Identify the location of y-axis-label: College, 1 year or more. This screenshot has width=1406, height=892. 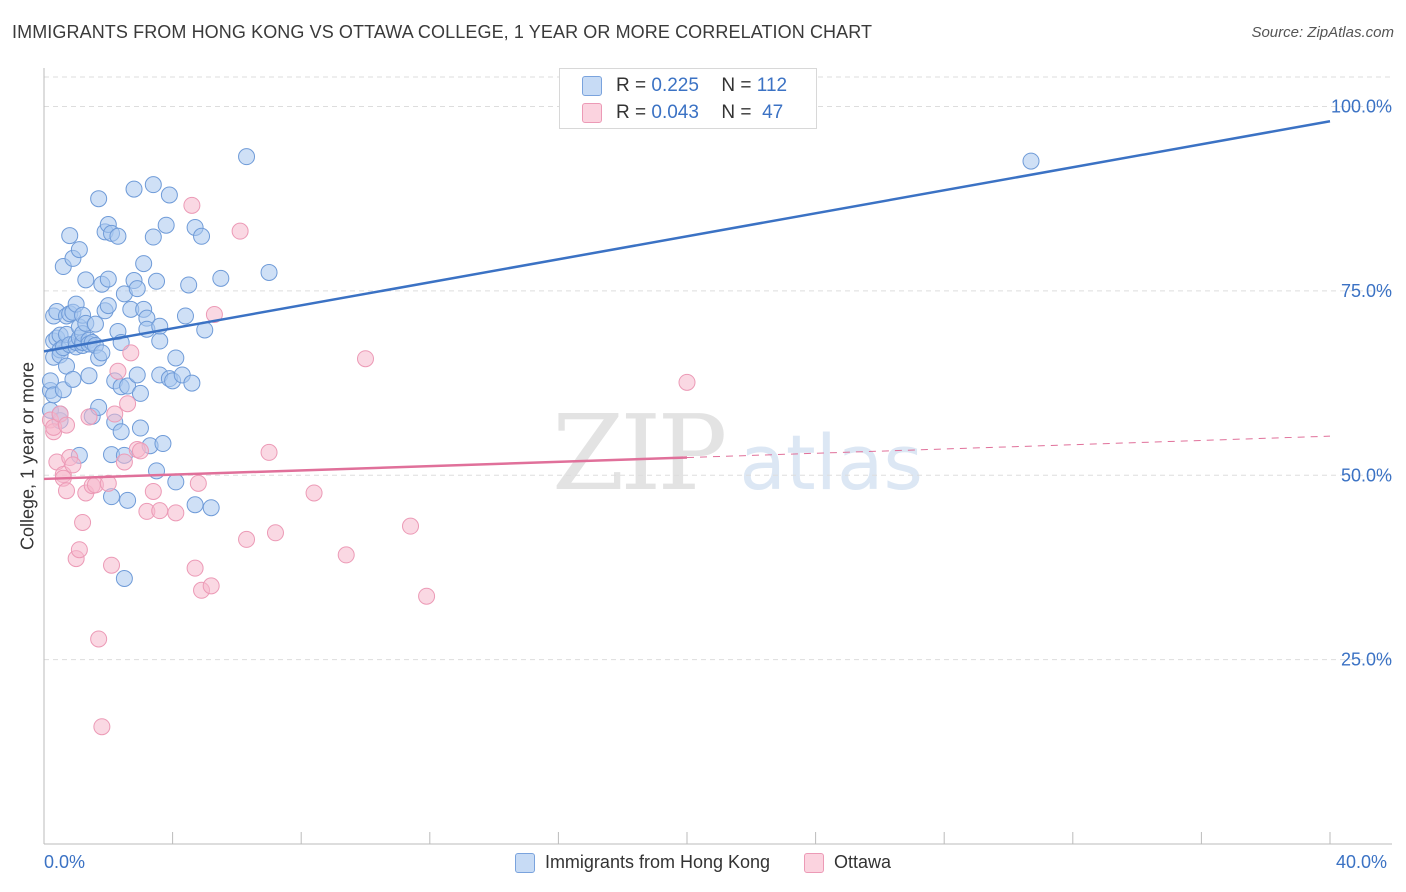
(27, 456).